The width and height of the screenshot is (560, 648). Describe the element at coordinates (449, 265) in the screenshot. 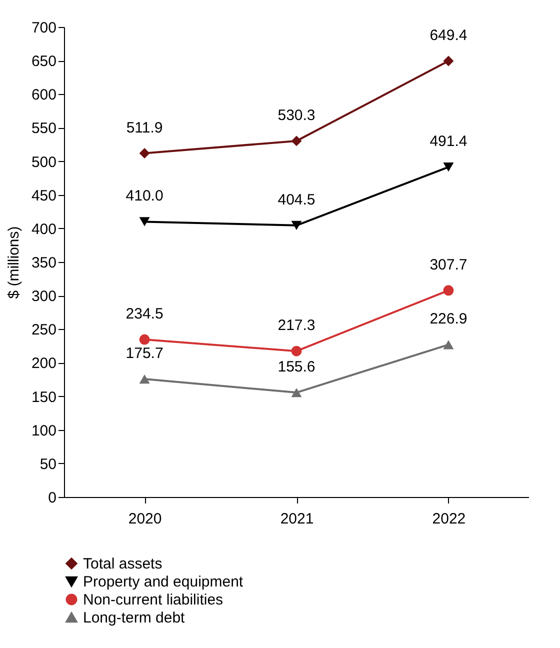

I see `data-label: 307.7` at that location.